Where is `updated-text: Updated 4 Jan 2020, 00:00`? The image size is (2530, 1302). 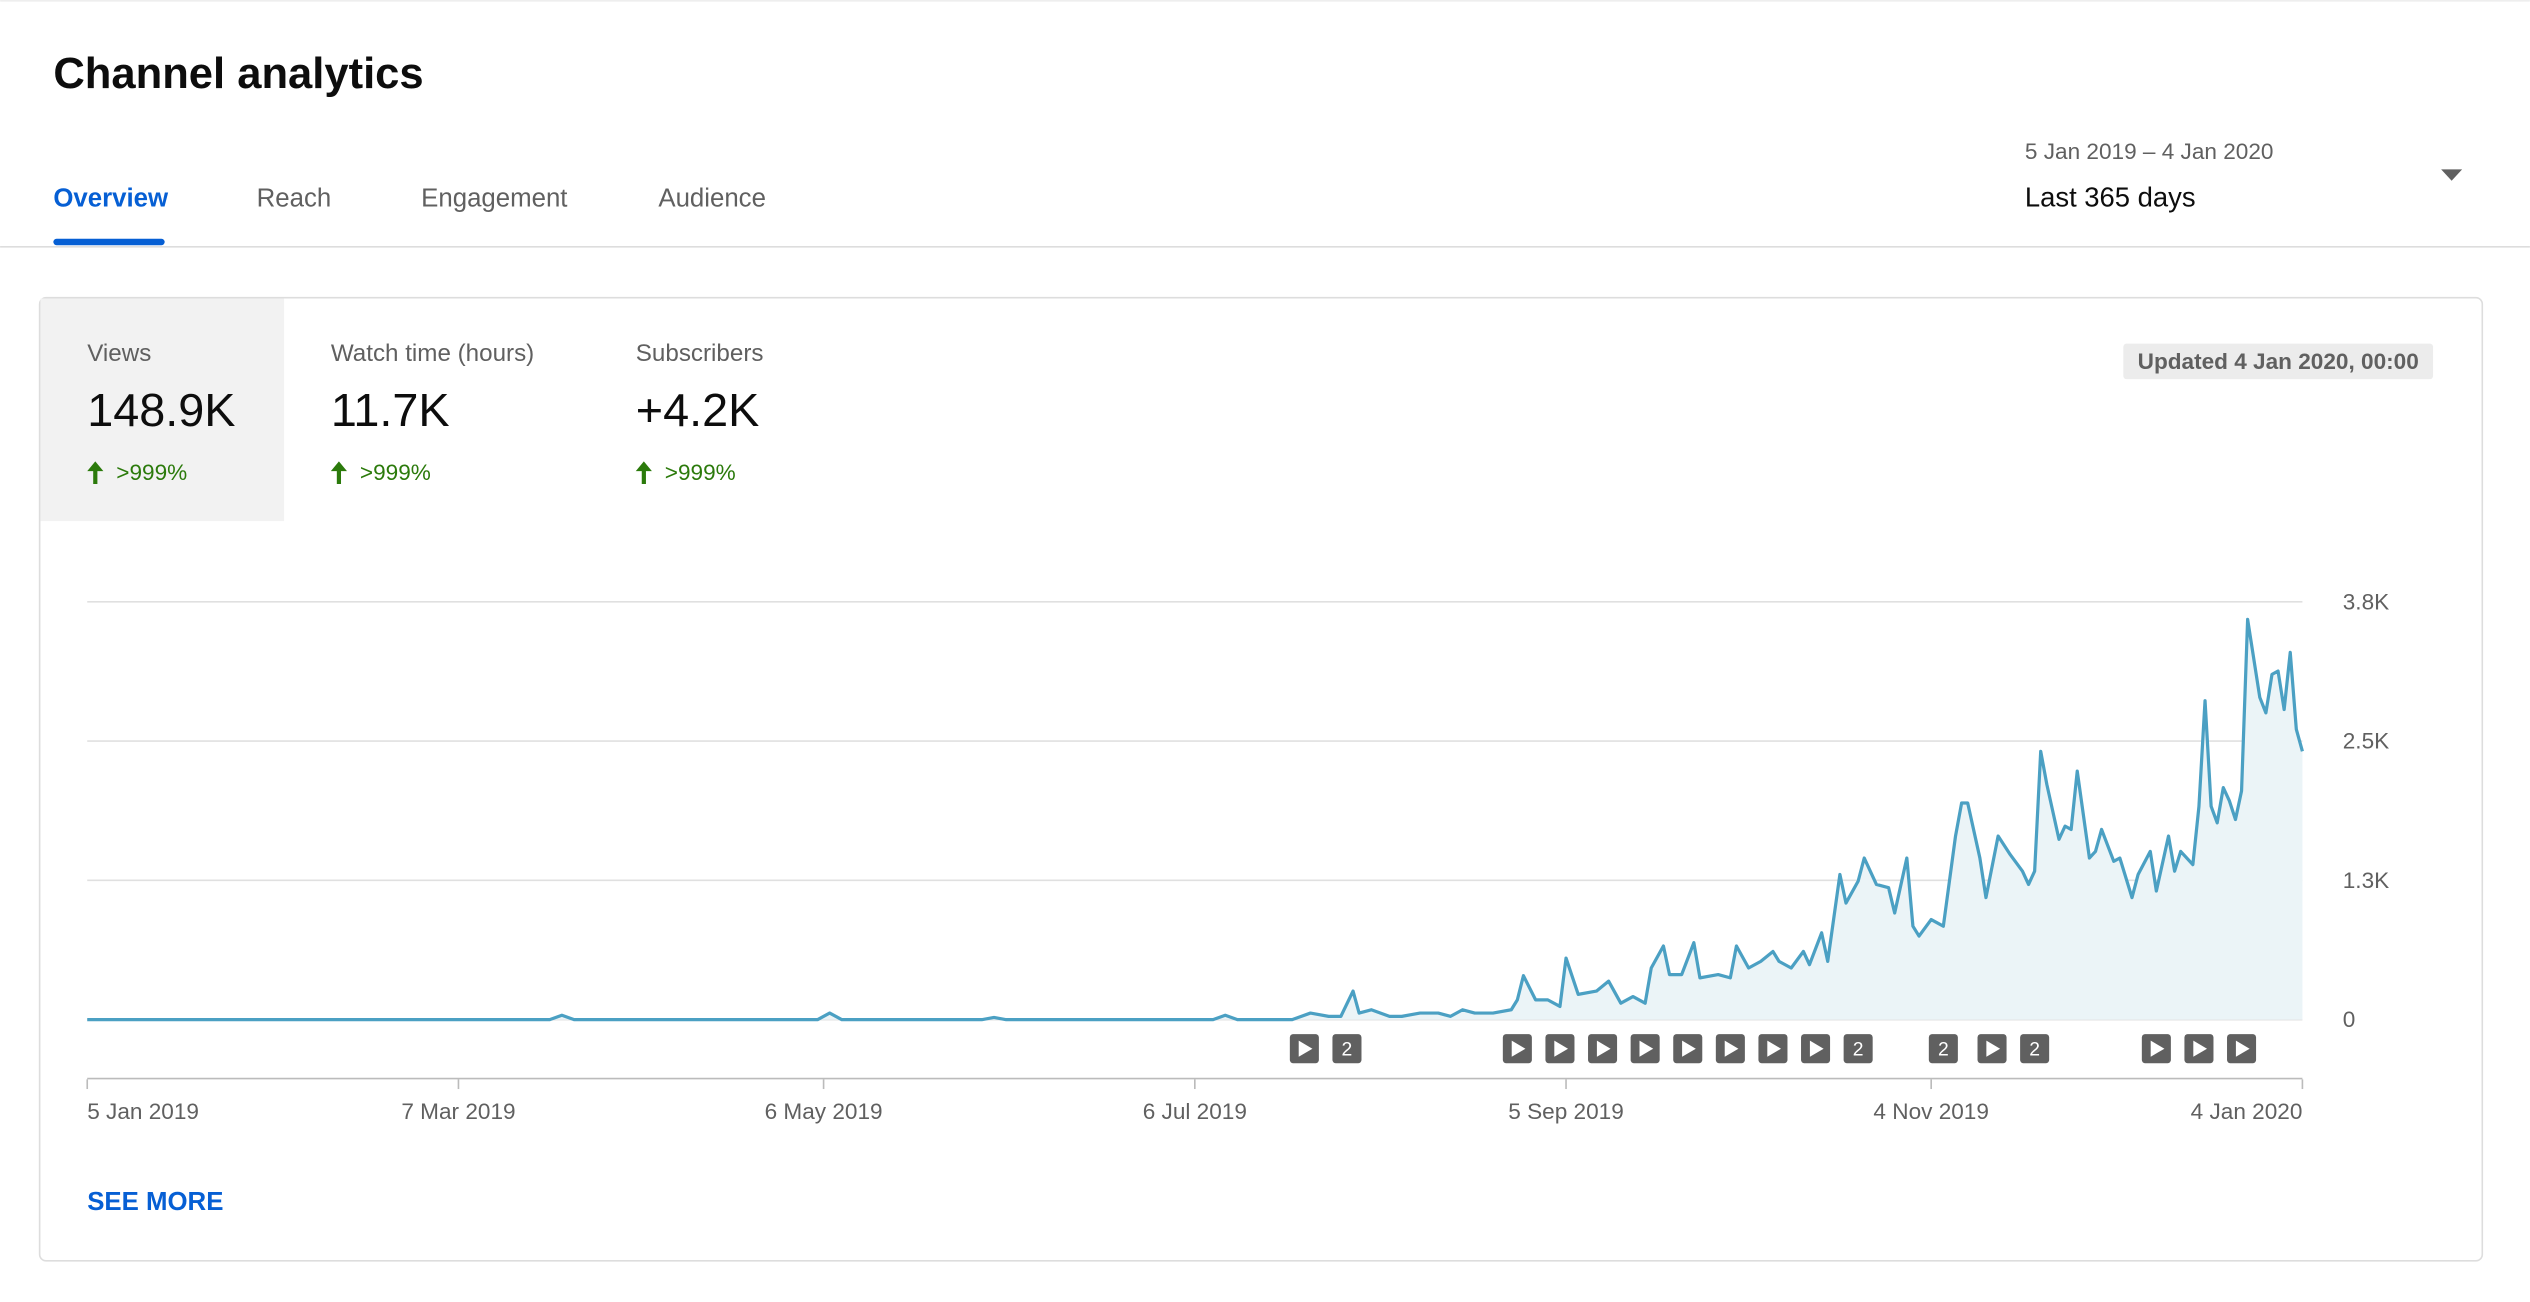 updated-text: Updated 4 Jan 2020, 00:00 is located at coordinates (2278, 361).